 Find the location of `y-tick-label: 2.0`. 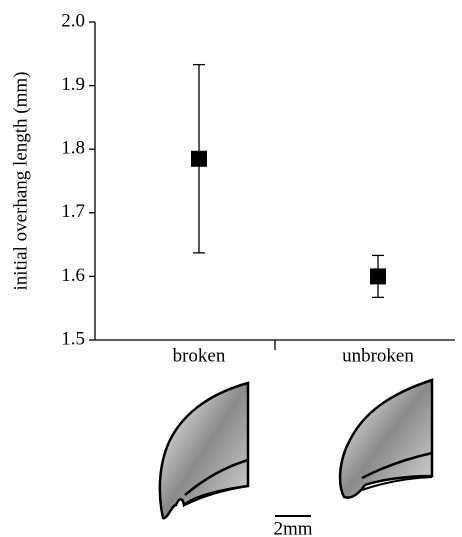

y-tick-label: 2.0 is located at coordinates (73, 20).